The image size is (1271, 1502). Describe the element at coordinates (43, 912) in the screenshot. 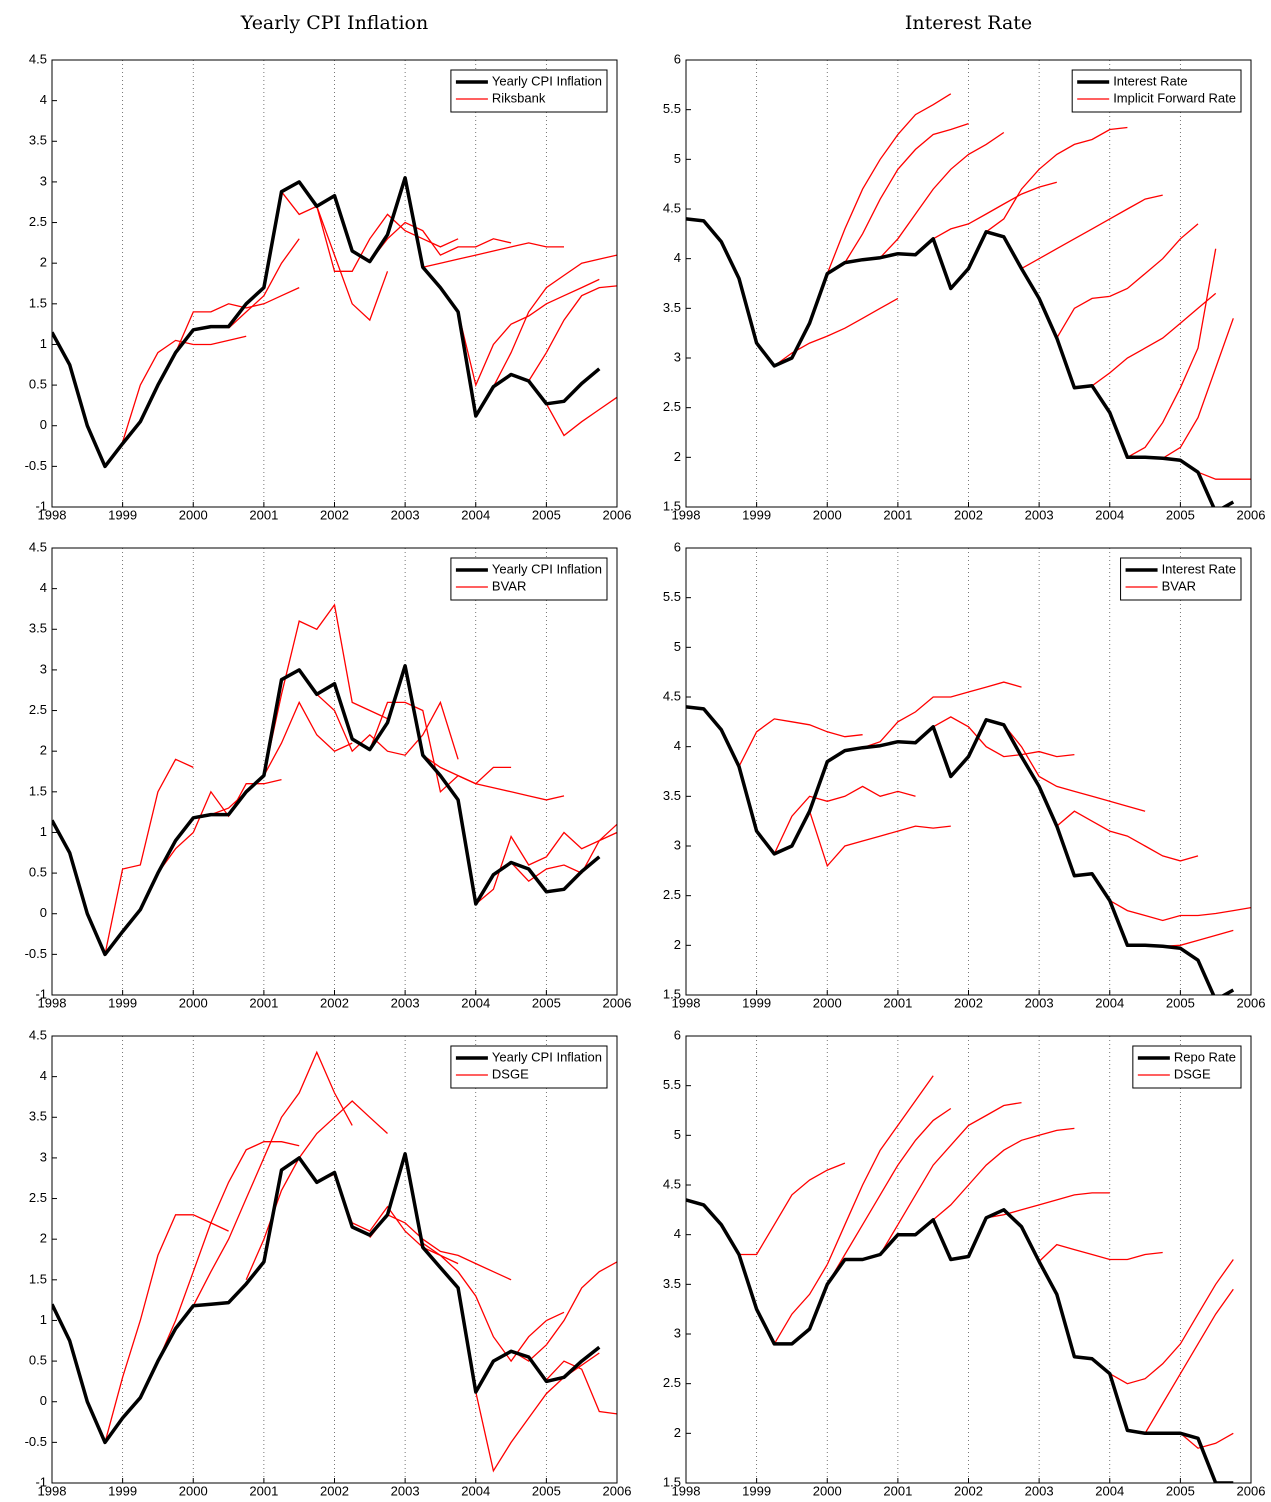

I see `y-tick-label: 0` at that location.